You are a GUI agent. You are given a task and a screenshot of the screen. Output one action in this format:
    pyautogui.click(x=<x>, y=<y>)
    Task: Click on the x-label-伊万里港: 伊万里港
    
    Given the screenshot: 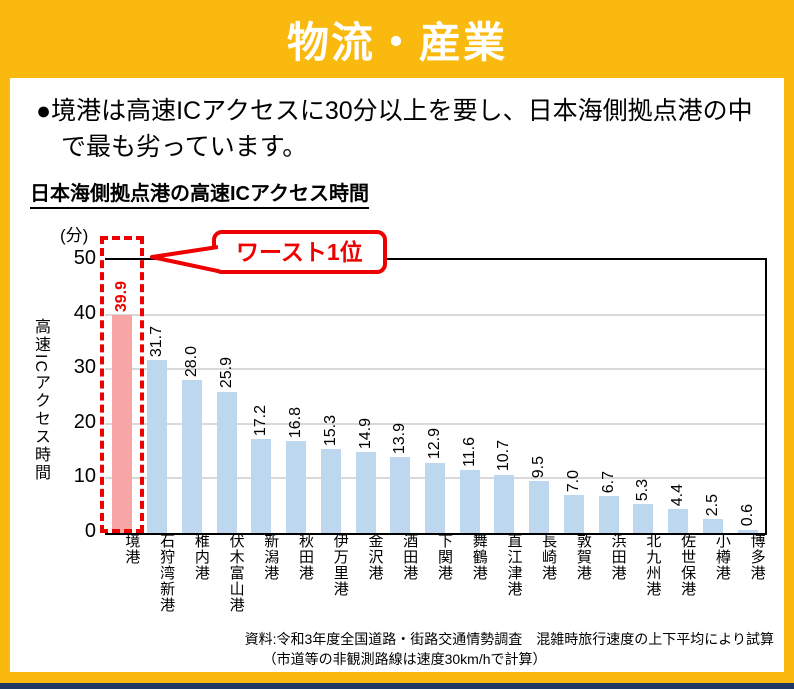 What is the action you would take?
    pyautogui.click(x=340, y=565)
    